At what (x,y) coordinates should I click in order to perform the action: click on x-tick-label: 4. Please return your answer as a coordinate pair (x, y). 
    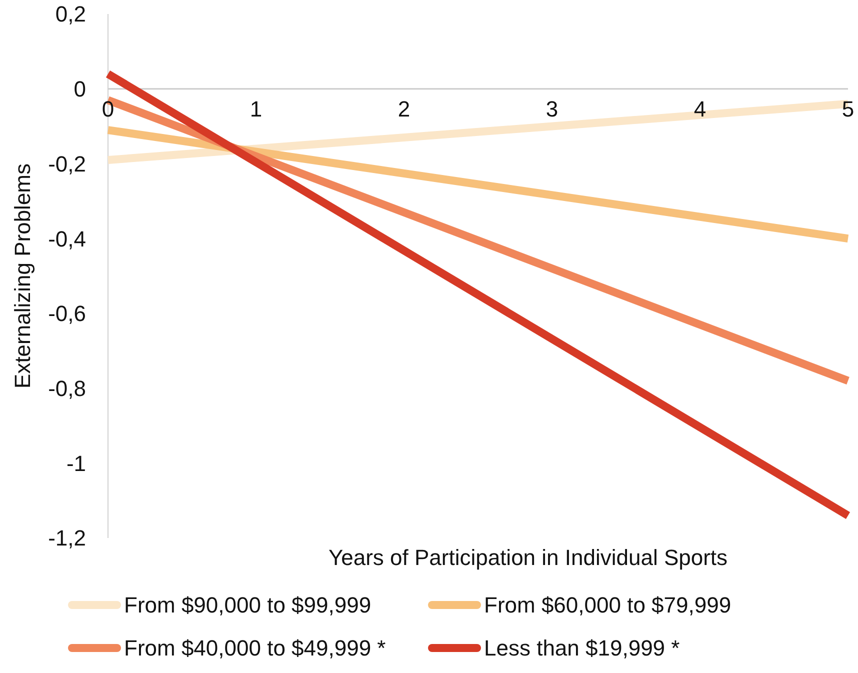
    Looking at the image, I should click on (700, 109).